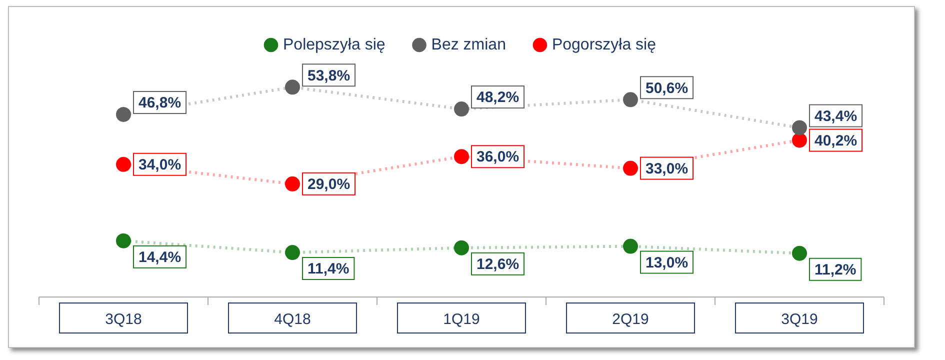 This screenshot has height=360, width=945. Describe the element at coordinates (329, 269) in the screenshot. I see `data-label: 11,4%` at that location.